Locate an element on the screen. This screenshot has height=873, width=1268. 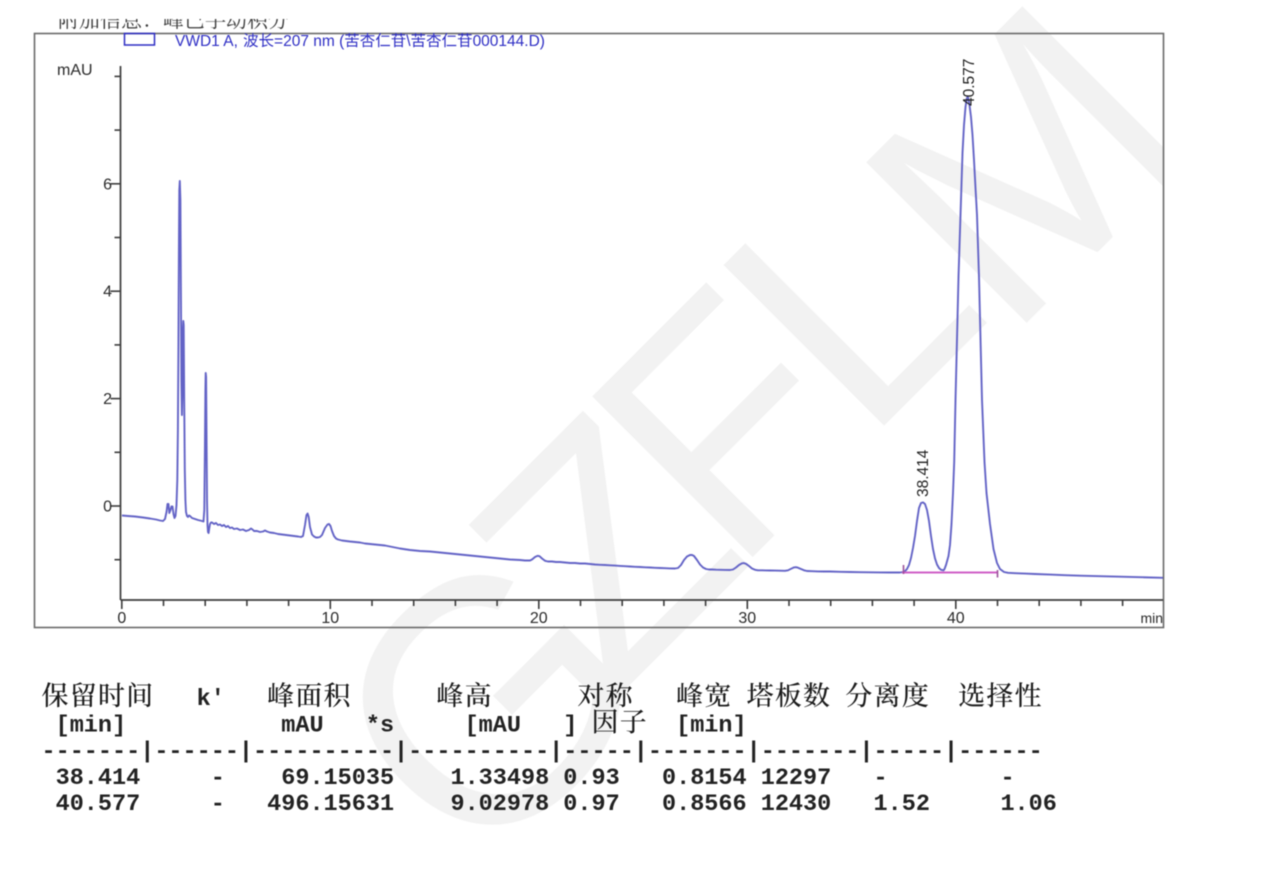
svg-text: min is located at coordinates (1151, 618).